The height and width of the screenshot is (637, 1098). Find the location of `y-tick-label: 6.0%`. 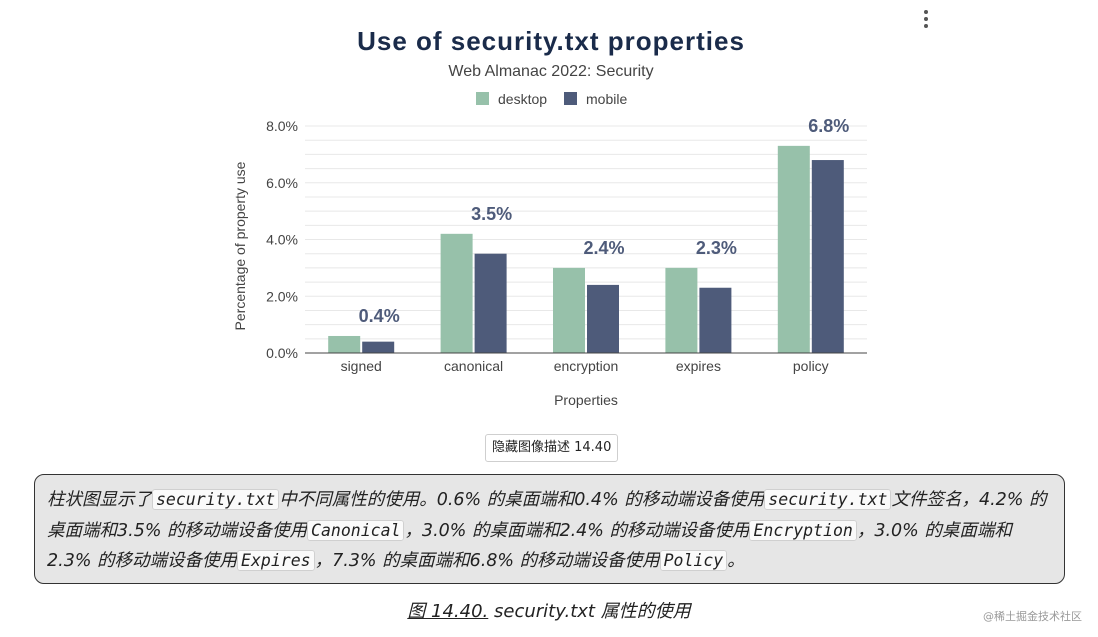

y-tick-label: 6.0% is located at coordinates (282, 183).